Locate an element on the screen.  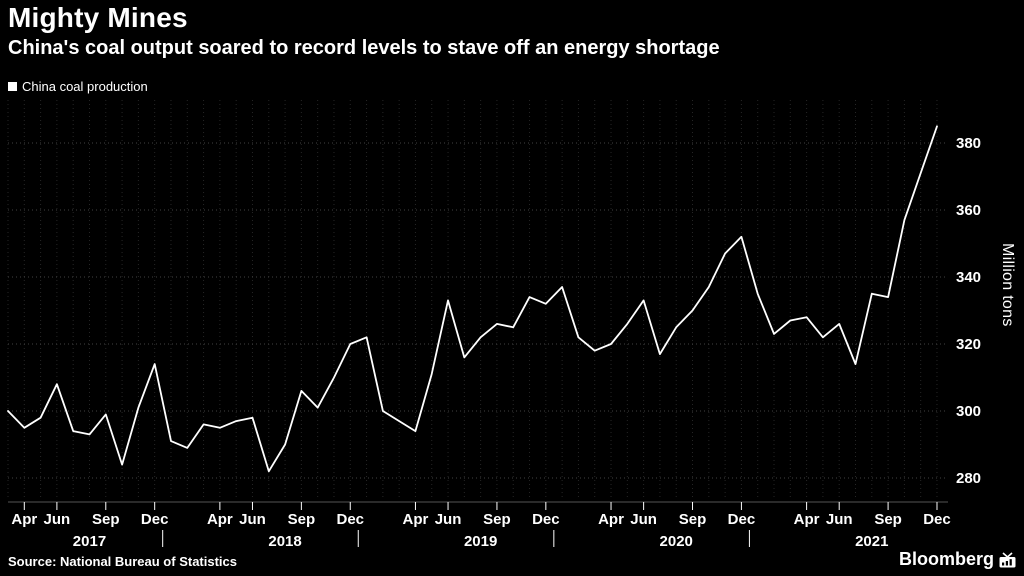
svg-text: 380 is located at coordinates (968, 143).